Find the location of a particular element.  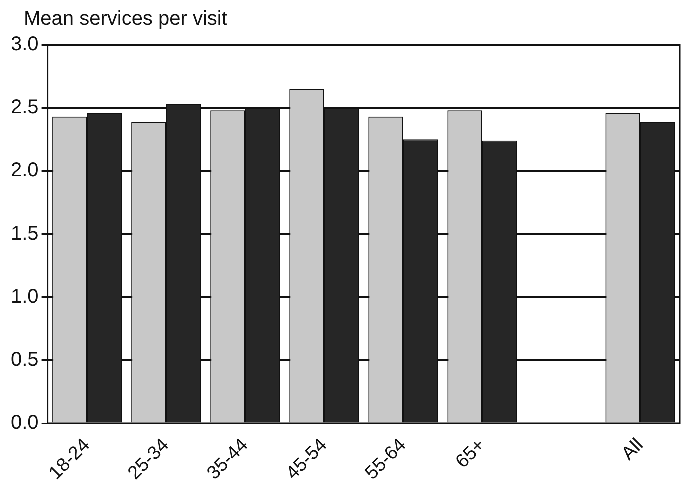

y-tick-label: 2.0 is located at coordinates (24, 171).